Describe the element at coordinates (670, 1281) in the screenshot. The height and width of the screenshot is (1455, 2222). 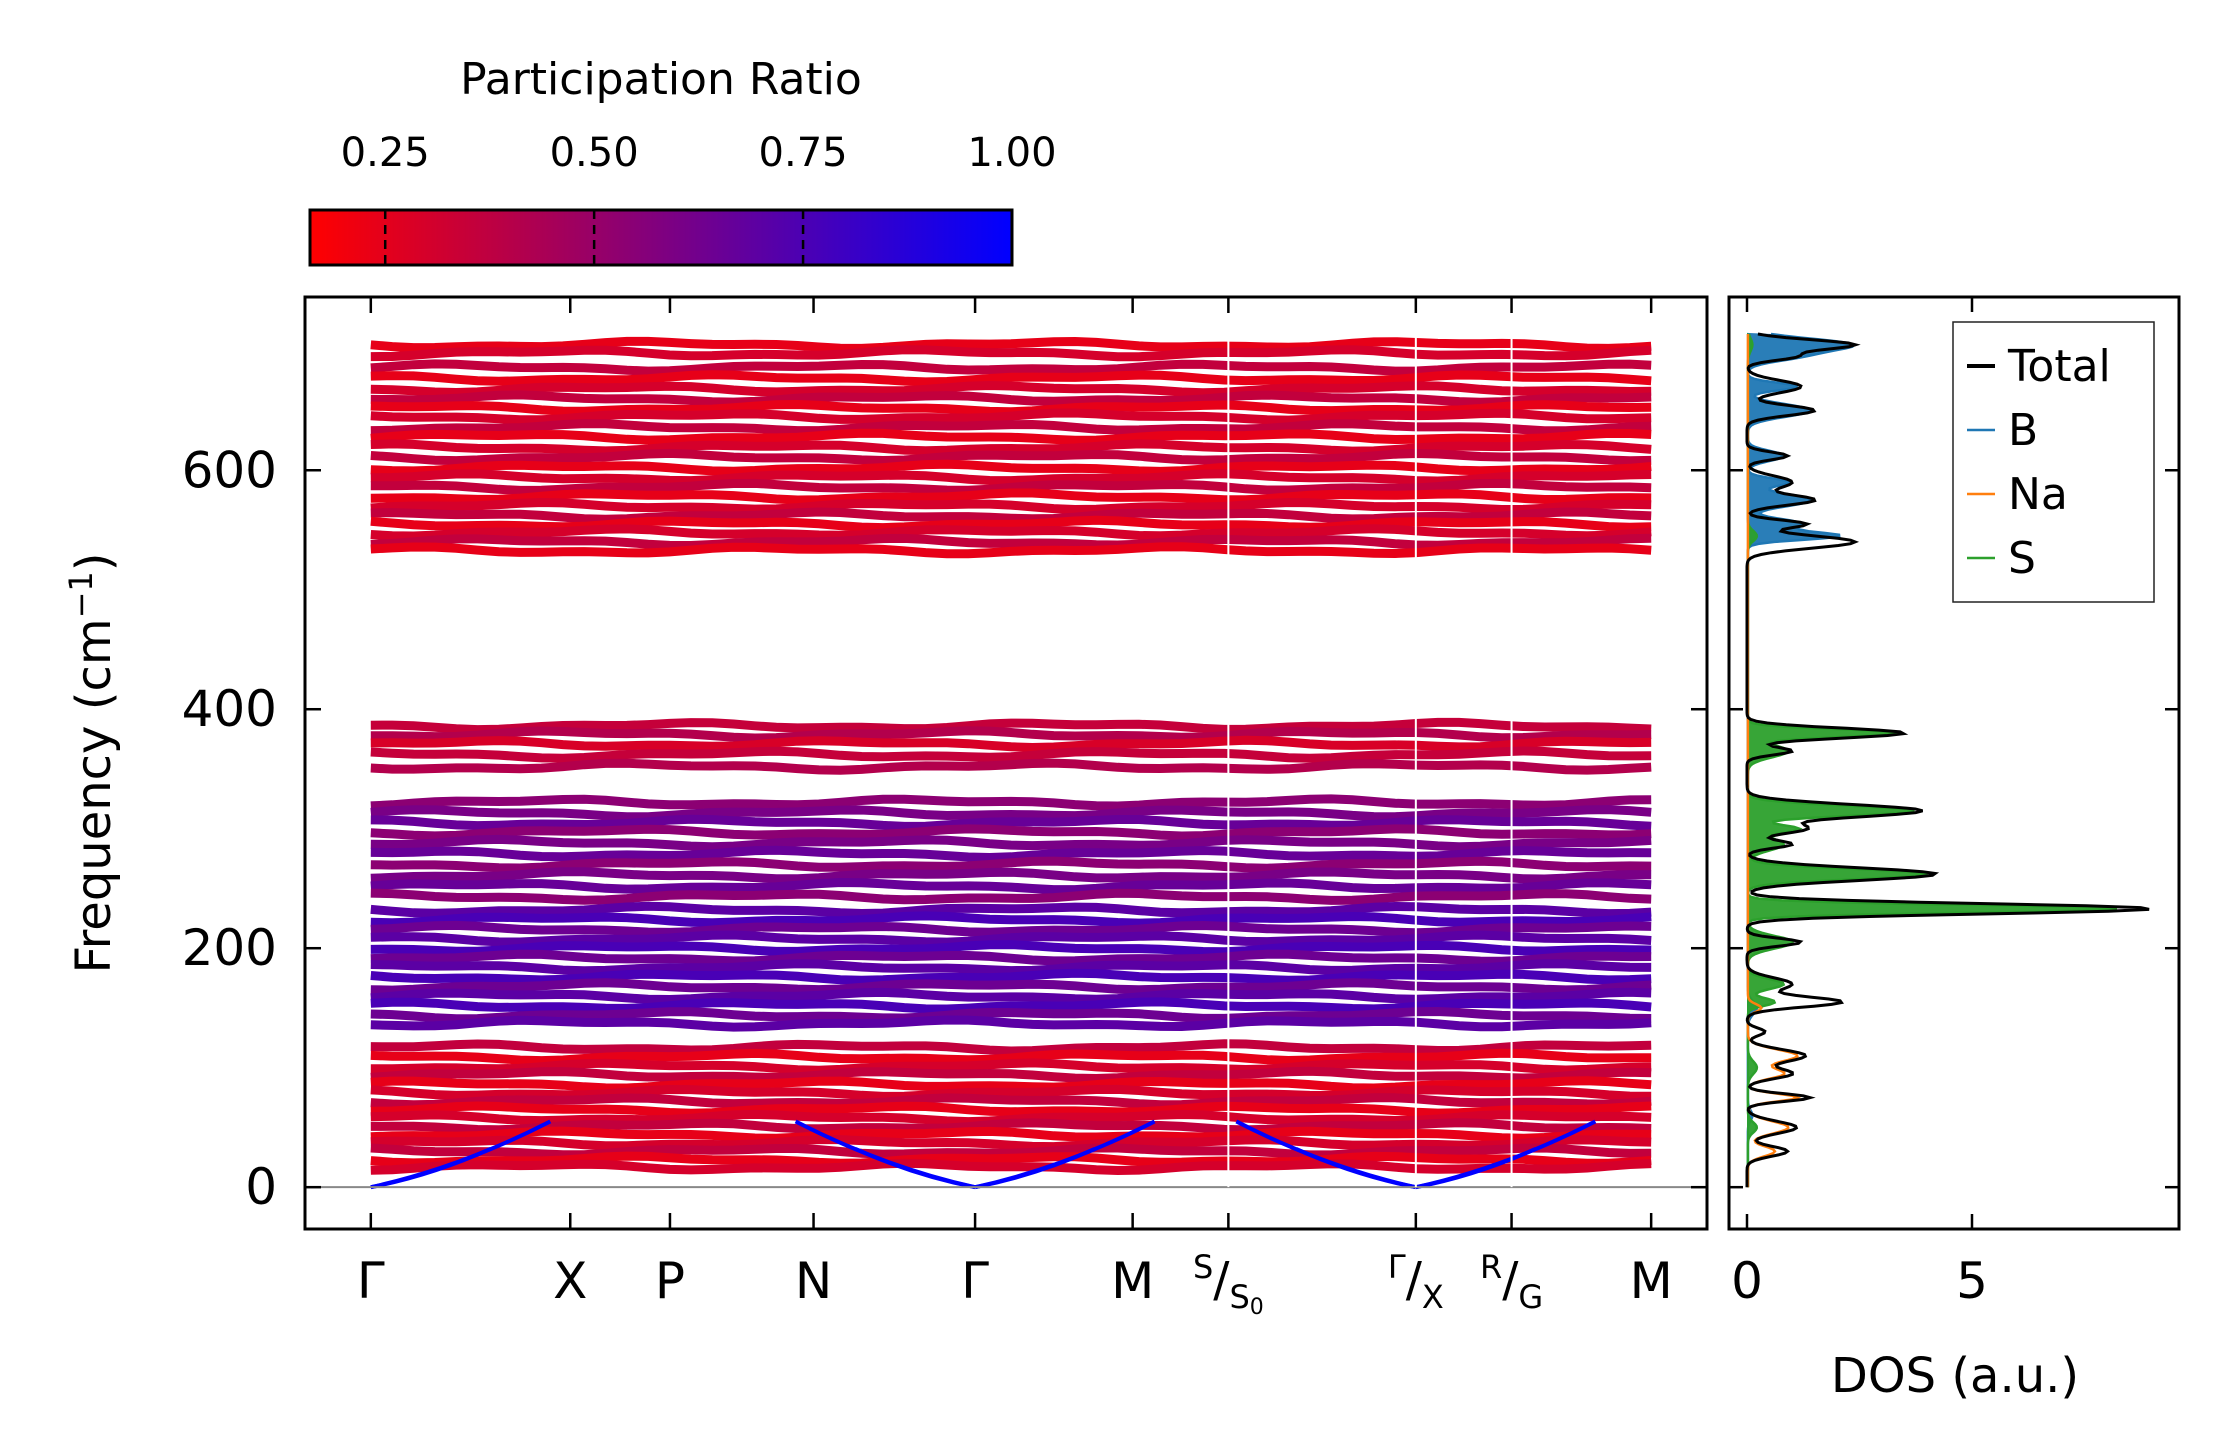
I see `kpoint-label: P` at that location.